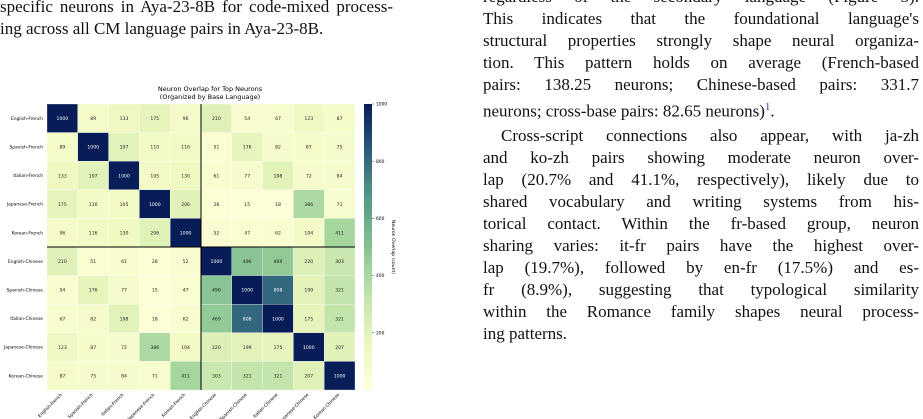  What do you see at coordinates (23, 348) in the screenshot?
I see `y-tick-label: Japanese-Chinese` at bounding box center [23, 348].